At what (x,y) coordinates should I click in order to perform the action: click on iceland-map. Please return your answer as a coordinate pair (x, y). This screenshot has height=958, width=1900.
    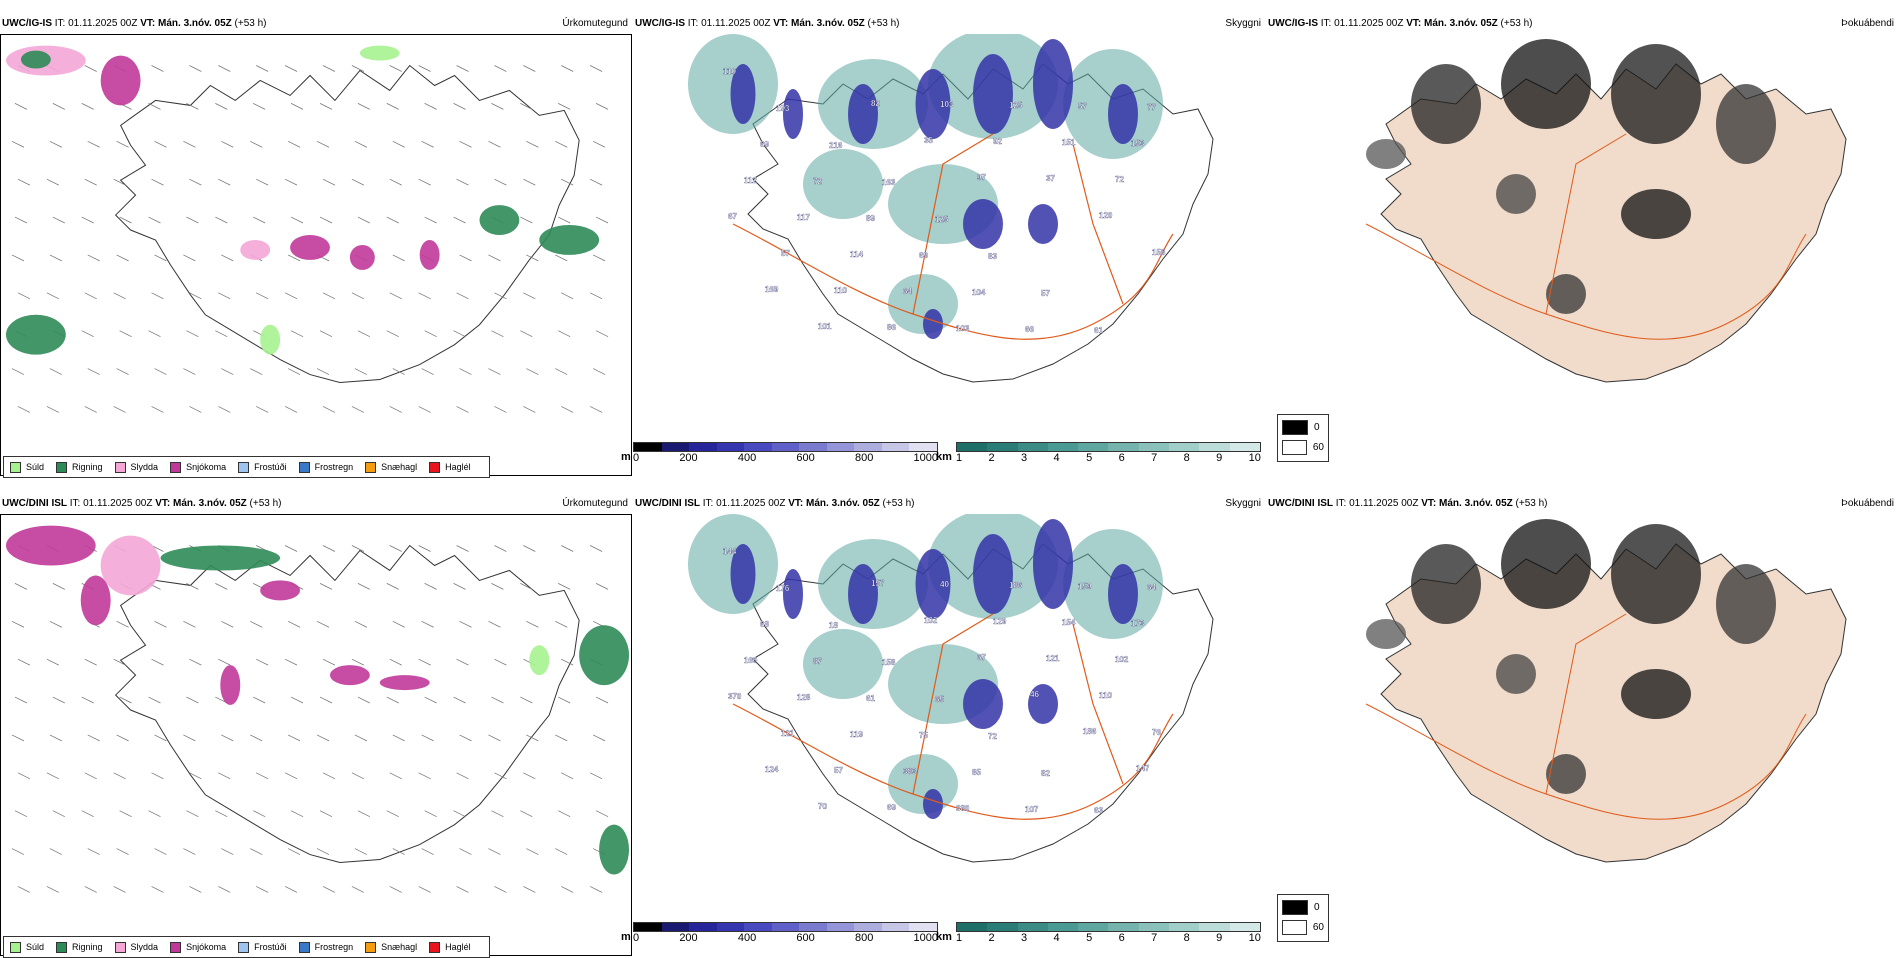
    Looking at the image, I should click on (307, 229).